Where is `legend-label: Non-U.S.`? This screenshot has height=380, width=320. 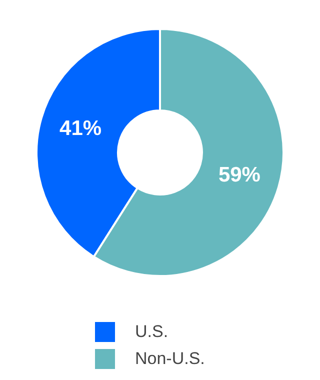 legend-label: Non-U.S. is located at coordinates (170, 358).